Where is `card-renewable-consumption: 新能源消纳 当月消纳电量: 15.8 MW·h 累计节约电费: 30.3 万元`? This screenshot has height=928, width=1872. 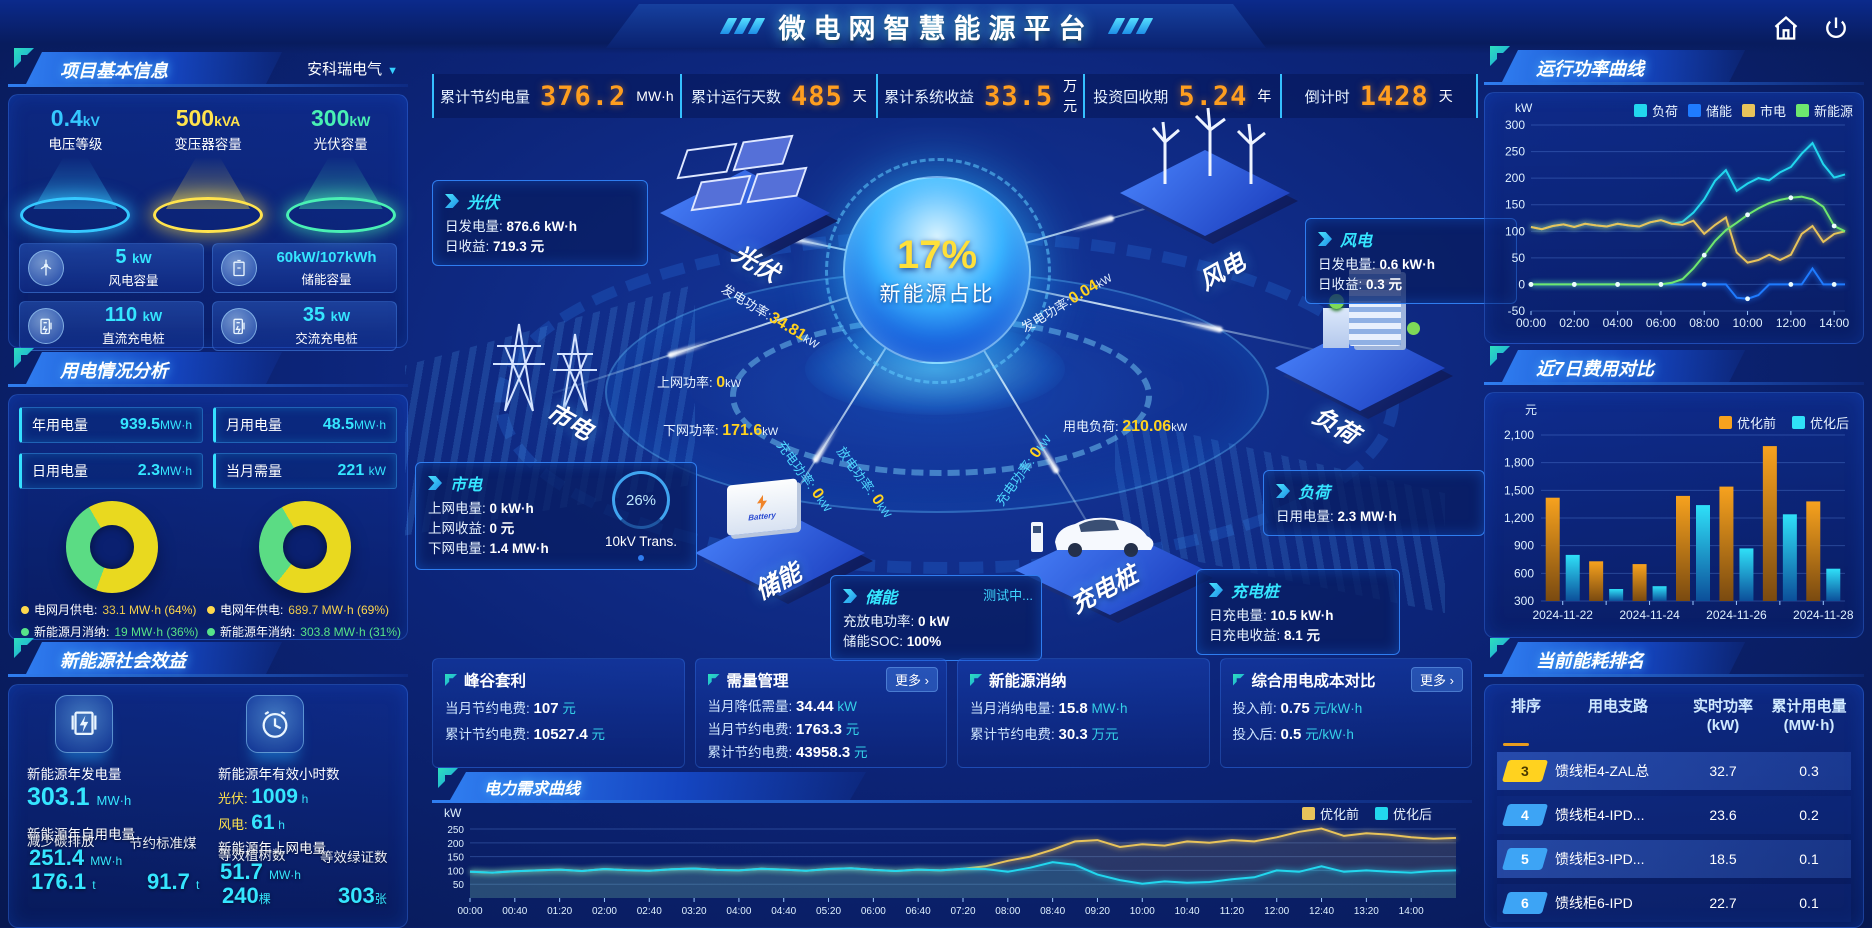
card-renewable-consumption: 新能源消纳 当月消纳电量: 15.8 MW·h 累计节约电费: 30.3 万元 is located at coordinates (1083, 713).